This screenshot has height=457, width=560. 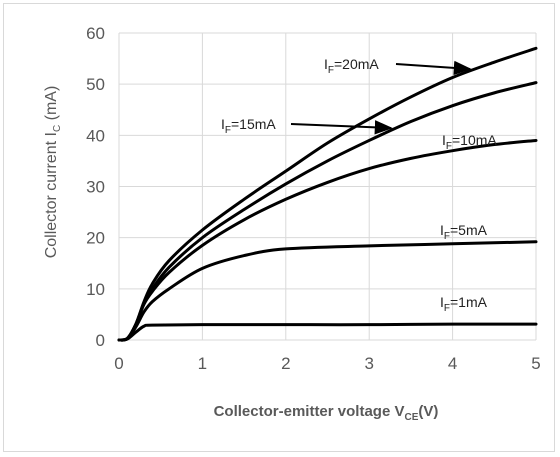 What do you see at coordinates (452, 363) in the screenshot?
I see `x-tick-label: 4` at bounding box center [452, 363].